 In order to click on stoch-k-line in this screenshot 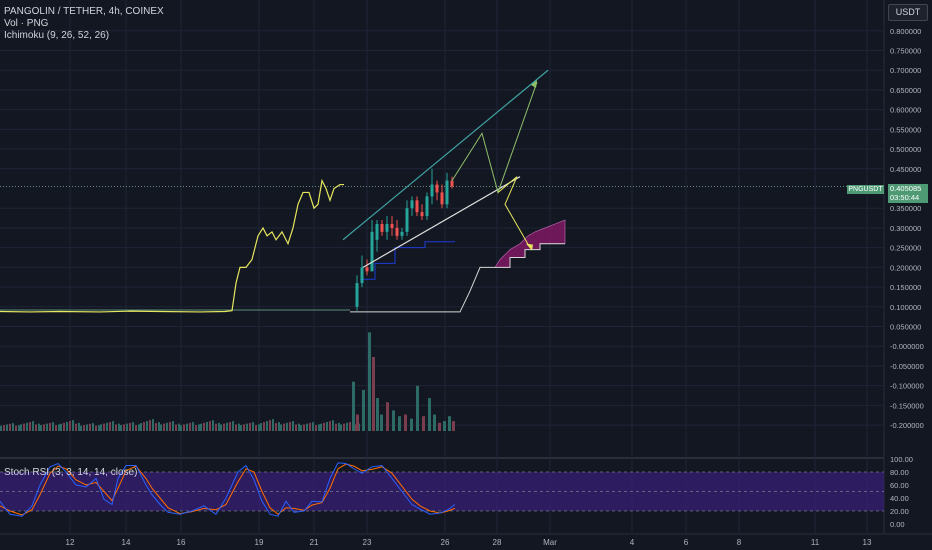, I will do `click(228, 489)`.